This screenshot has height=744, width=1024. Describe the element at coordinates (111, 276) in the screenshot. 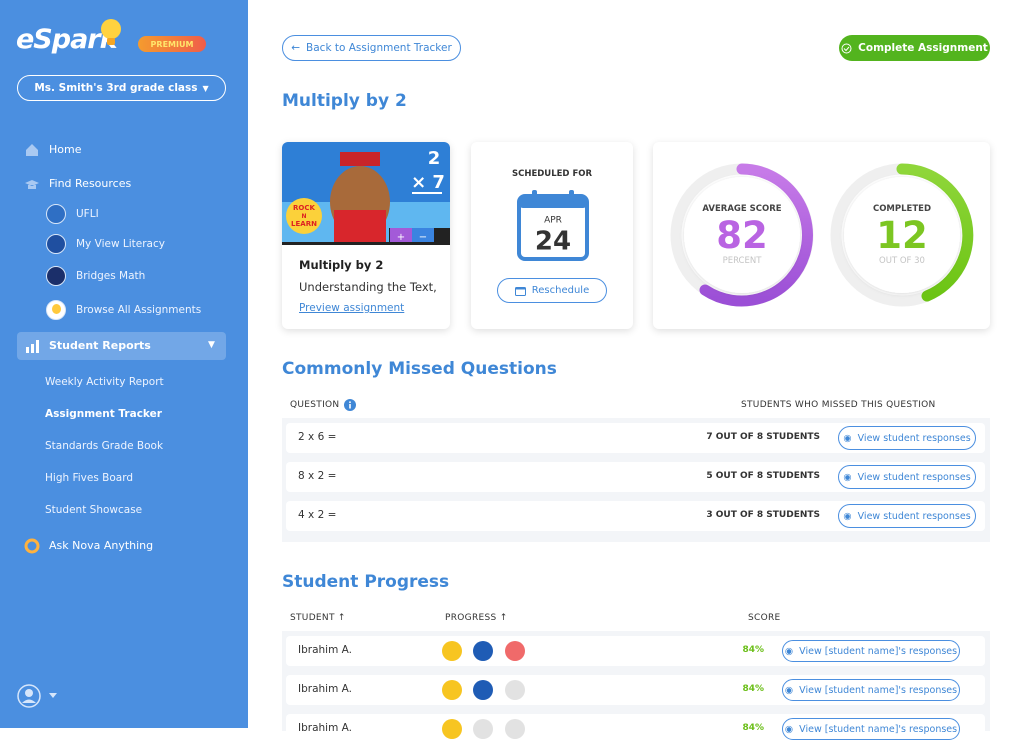

I see `nav-bridges: Bridges Math` at that location.